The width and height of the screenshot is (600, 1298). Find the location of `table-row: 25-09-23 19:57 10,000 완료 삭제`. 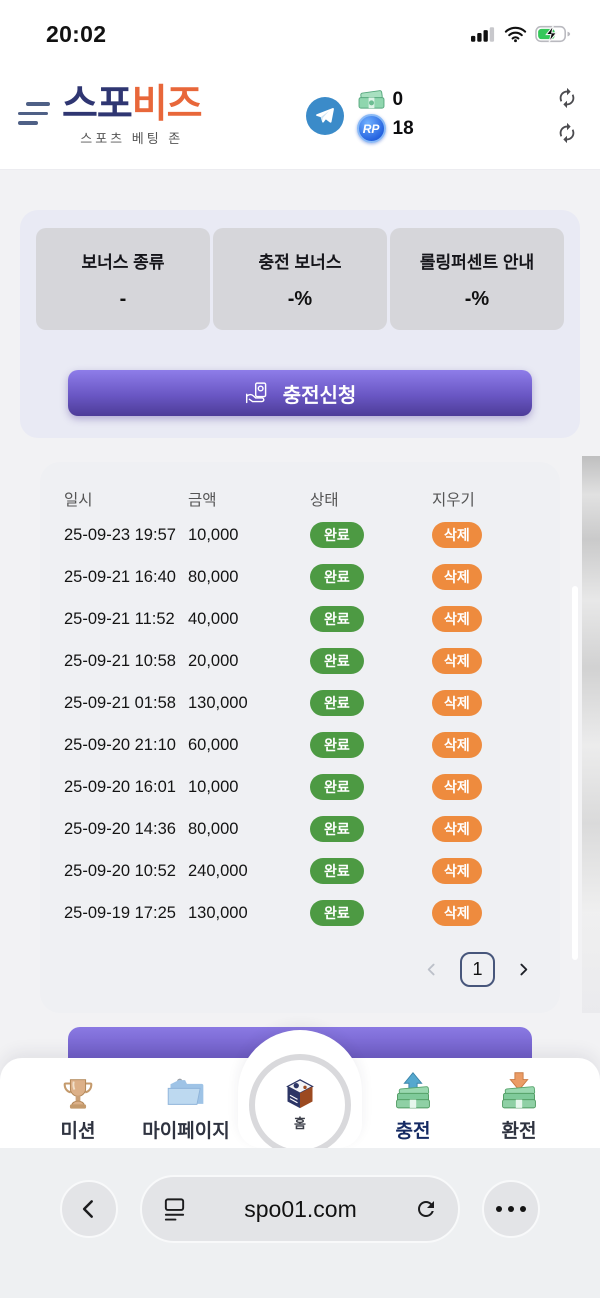

table-row: 25-09-23 19:57 10,000 완료 삭제 is located at coordinates (300, 535).